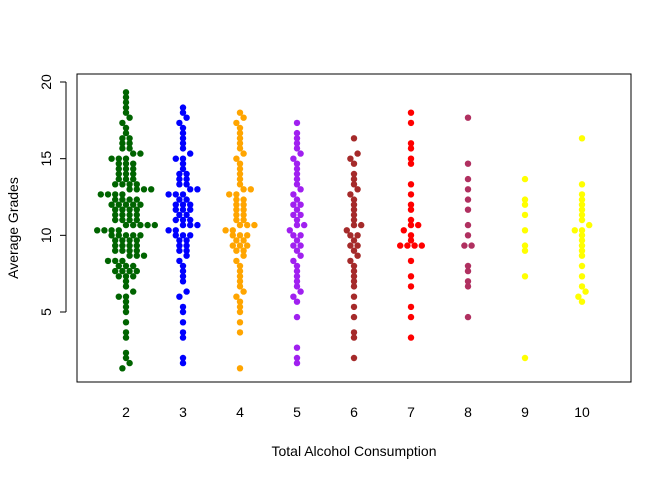 Image resolution: width=672 pixels, height=480 pixels. Describe the element at coordinates (356, 412) in the screenshot. I see `x-axis: 2 3 4 5 6 7 8 9 10` at that location.